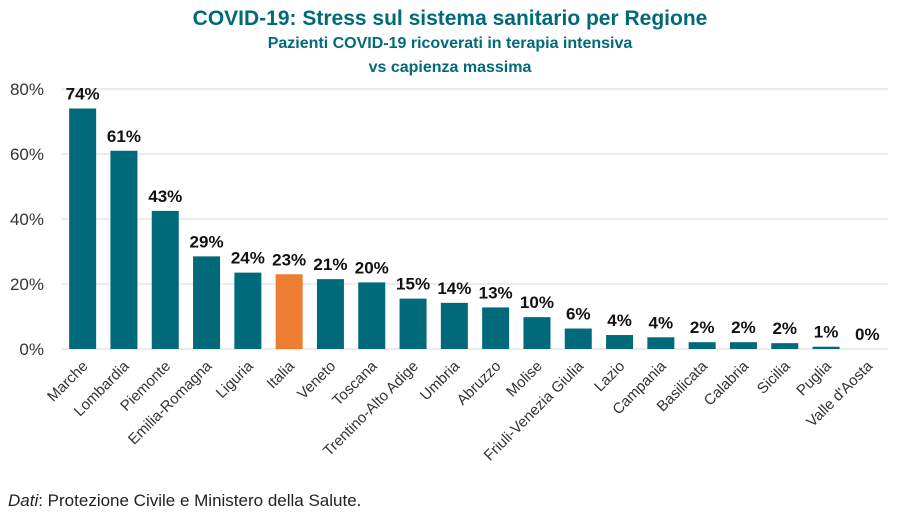 The width and height of the screenshot is (900, 517). I want to click on y-tick-label: 40%, so click(27, 219).